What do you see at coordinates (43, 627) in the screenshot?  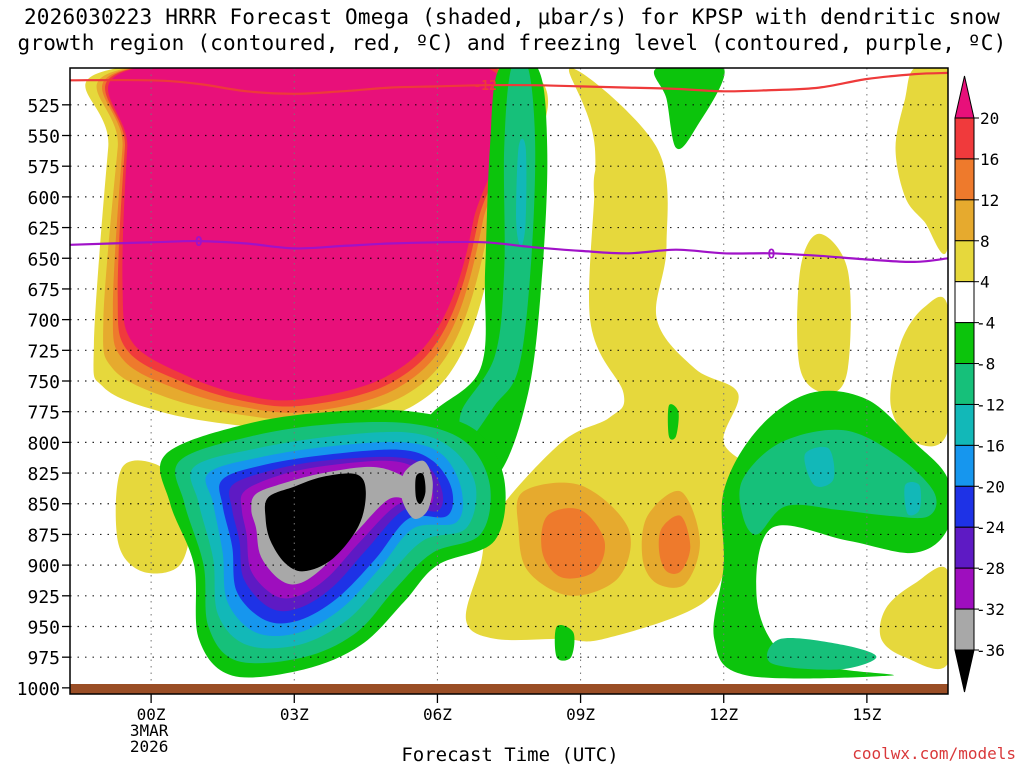 I see `y-tick-label-950: 950` at bounding box center [43, 627].